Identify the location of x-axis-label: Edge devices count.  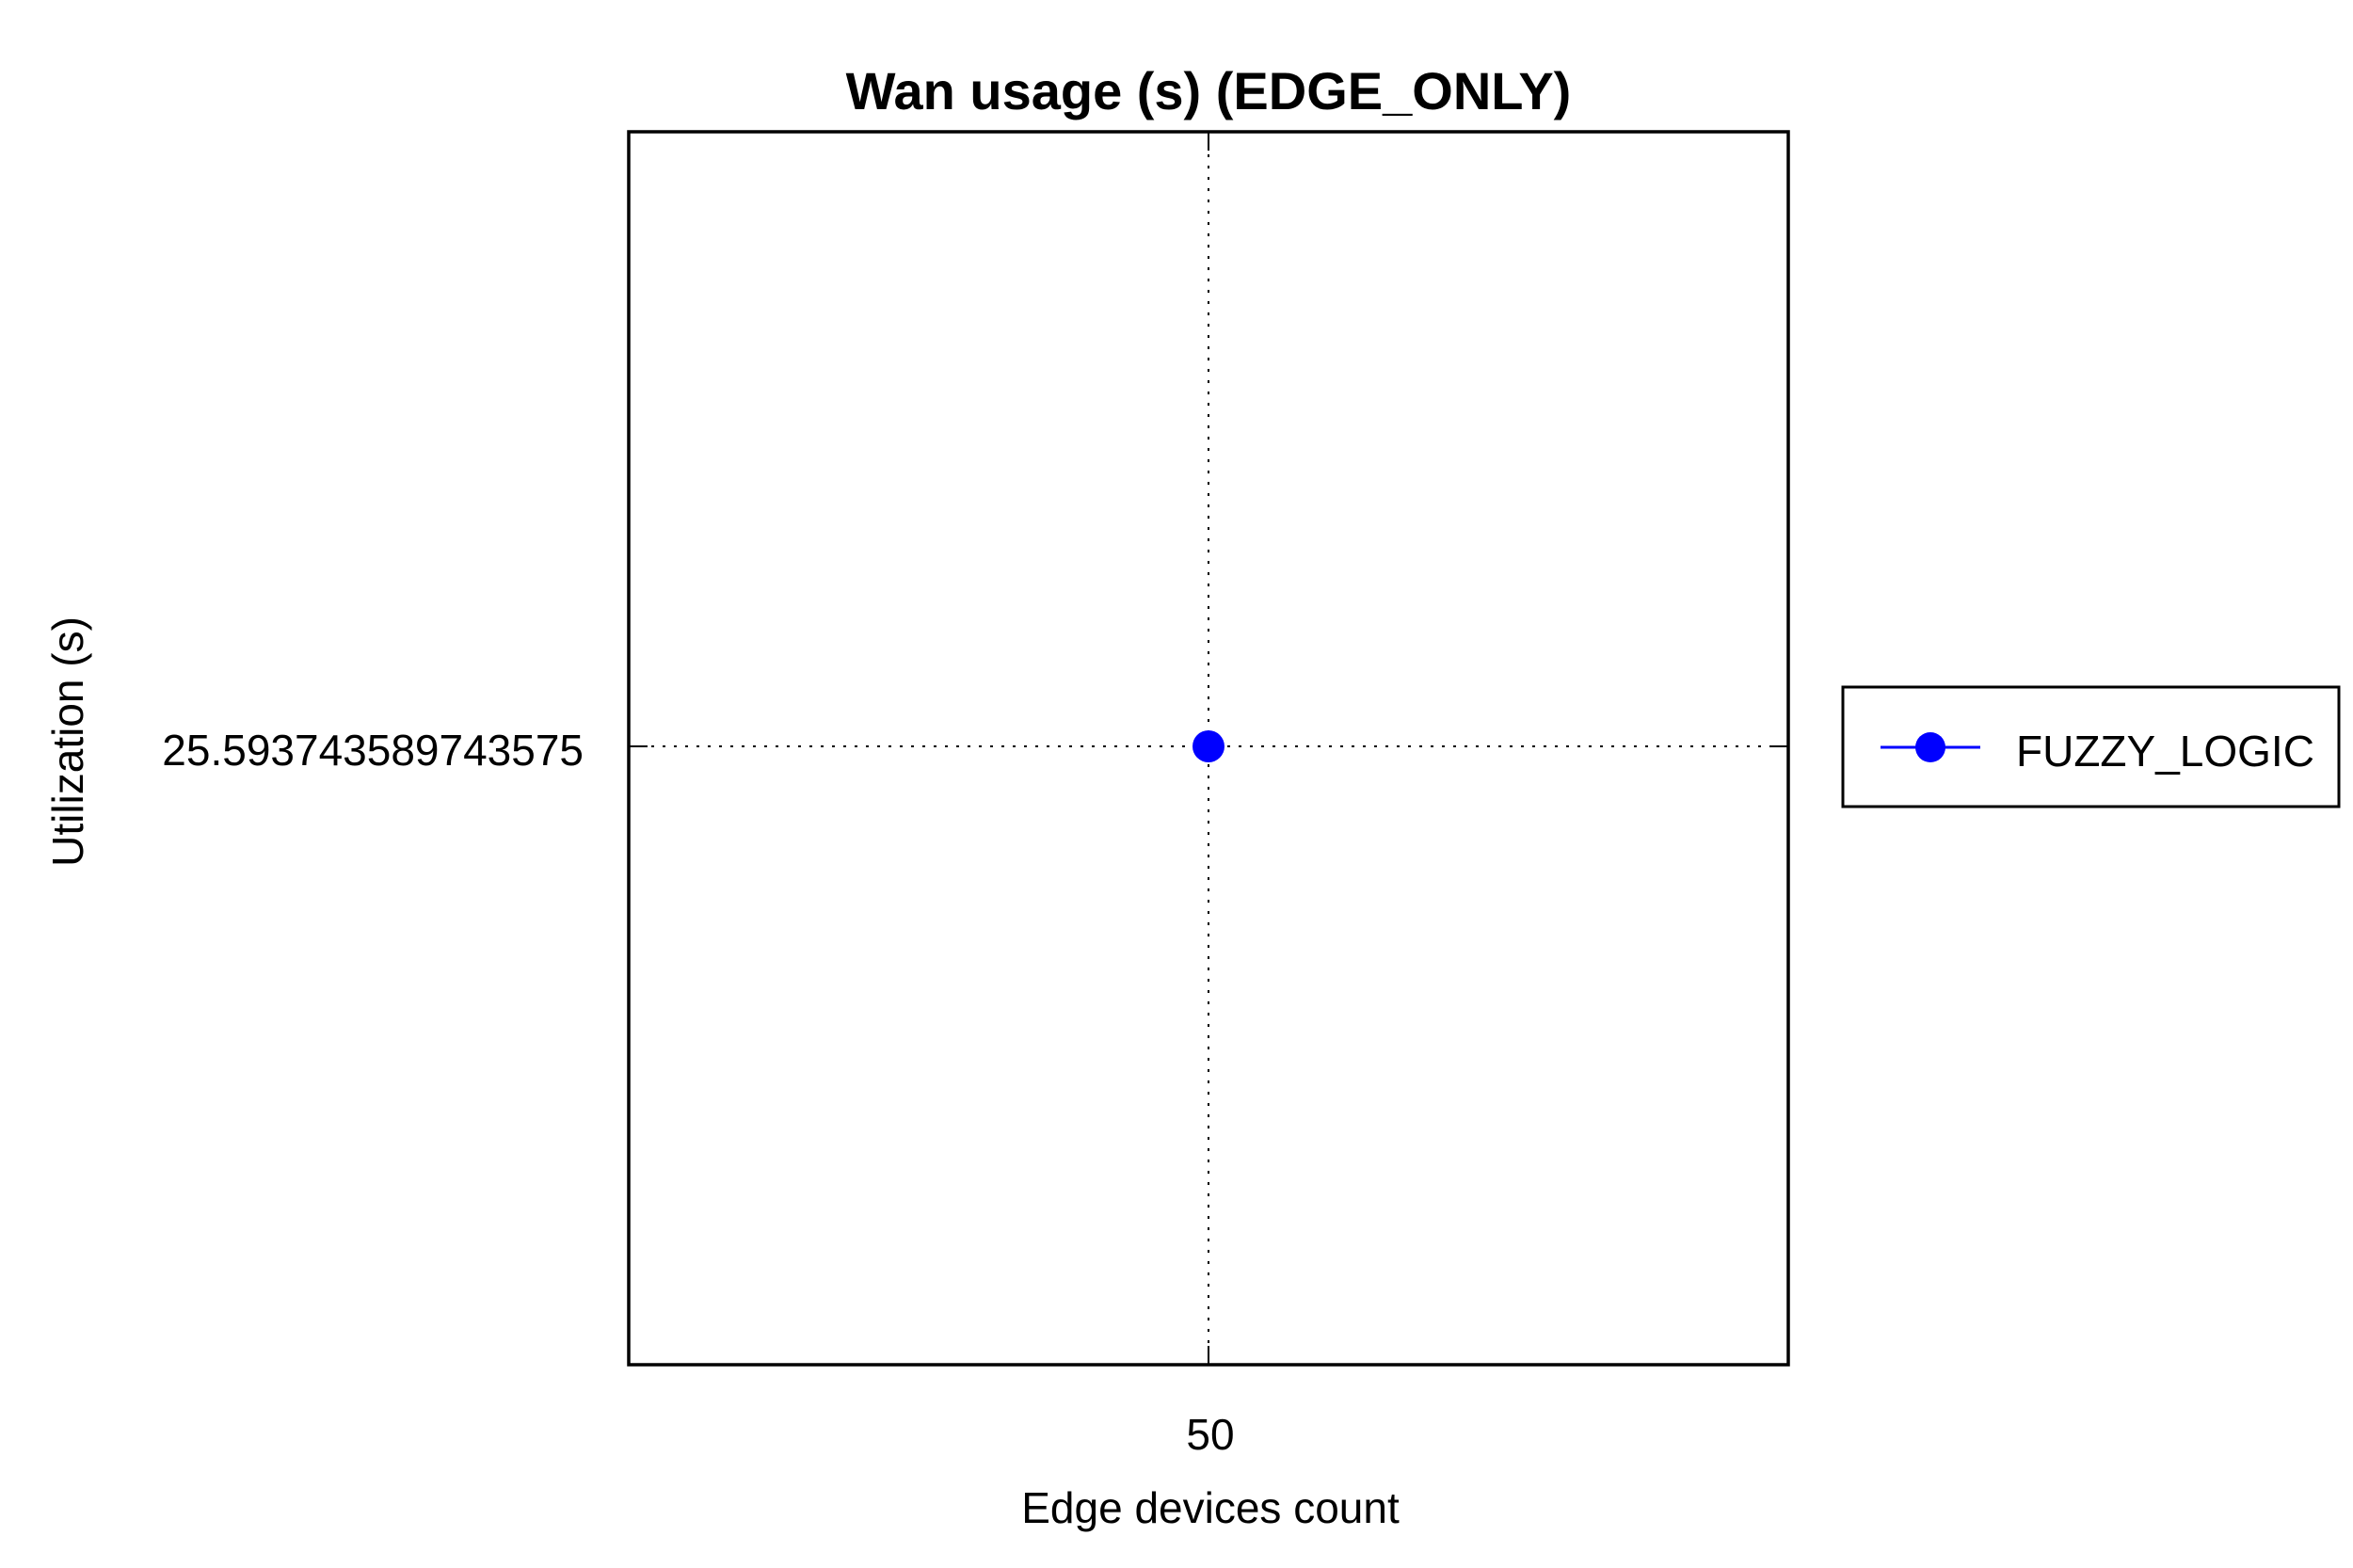
(1210, 1507).